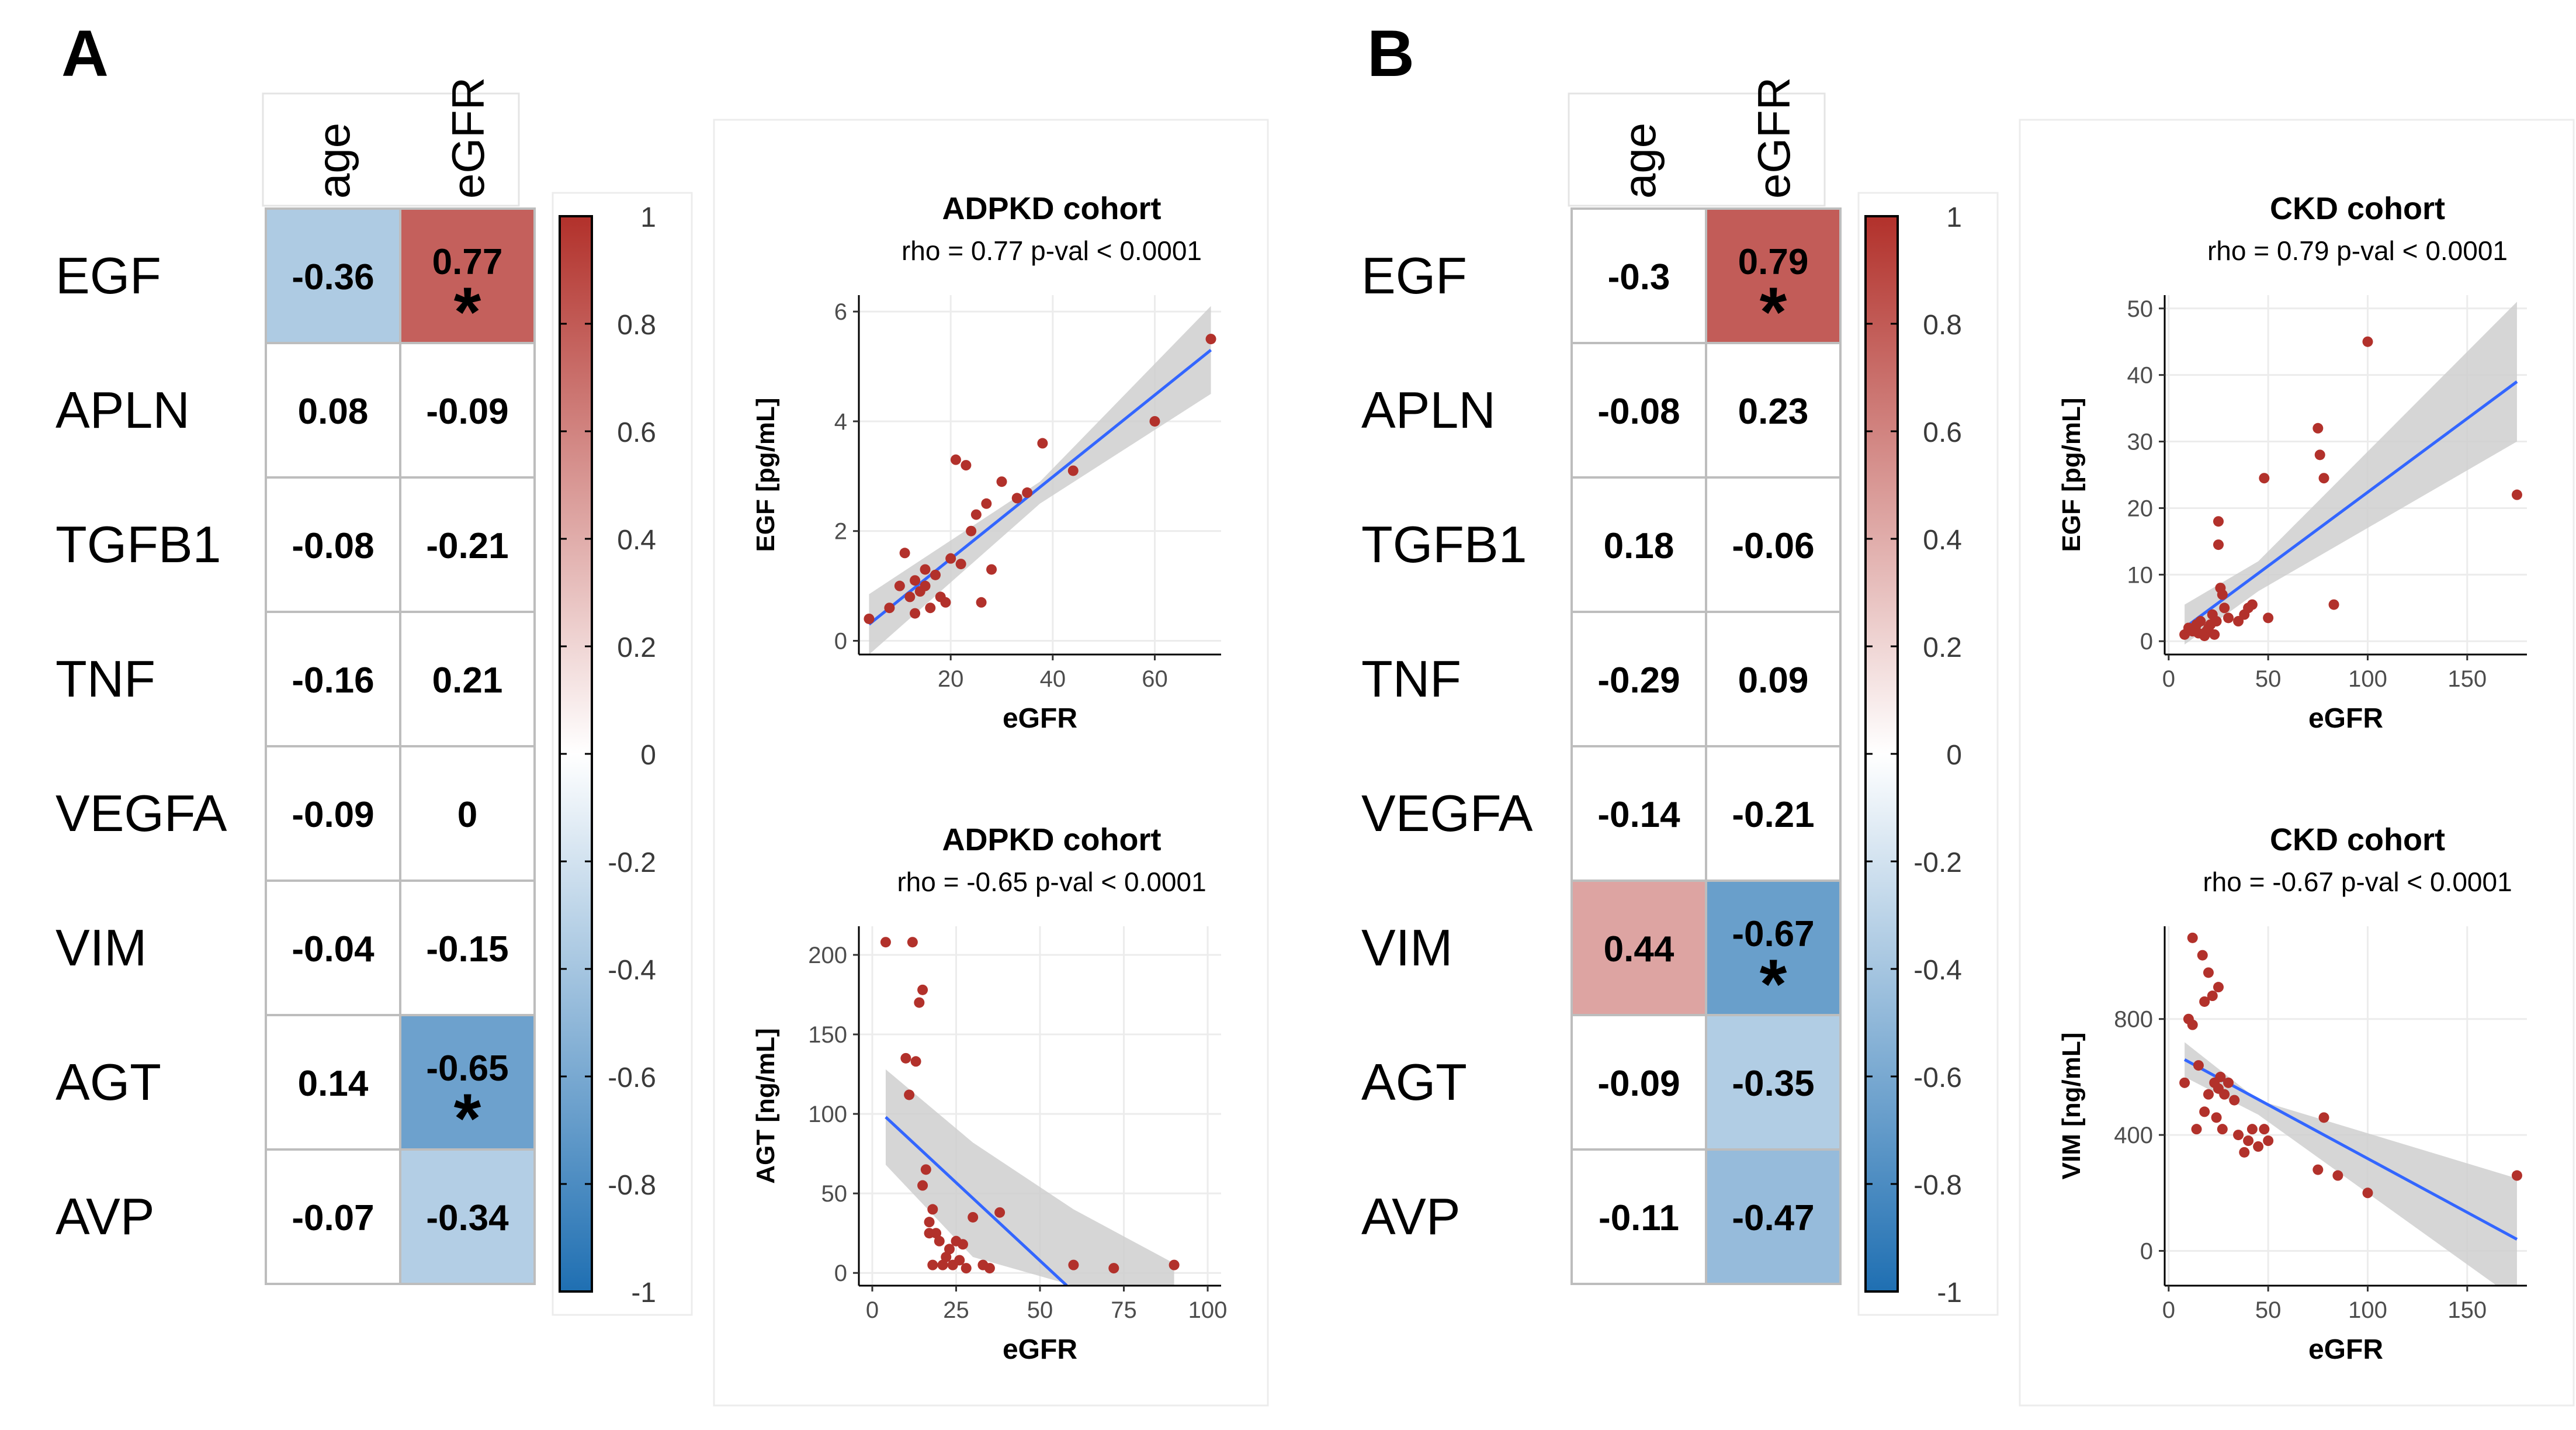 This screenshot has height=1430, width=2576. What do you see at coordinates (841, 312) in the screenshot?
I see `y-tick-label: 6` at bounding box center [841, 312].